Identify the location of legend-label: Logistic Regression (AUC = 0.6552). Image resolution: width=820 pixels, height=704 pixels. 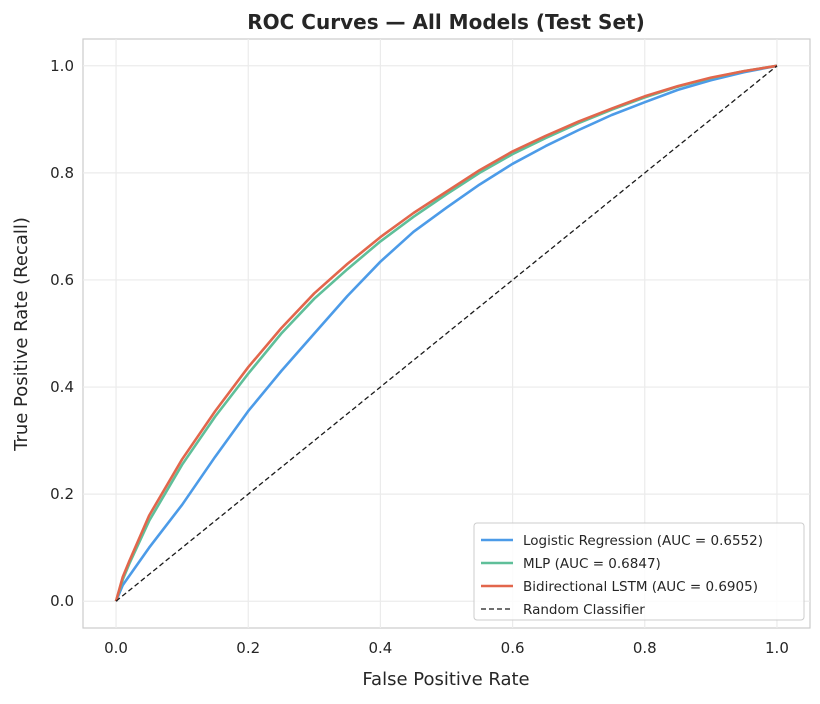
(643, 541).